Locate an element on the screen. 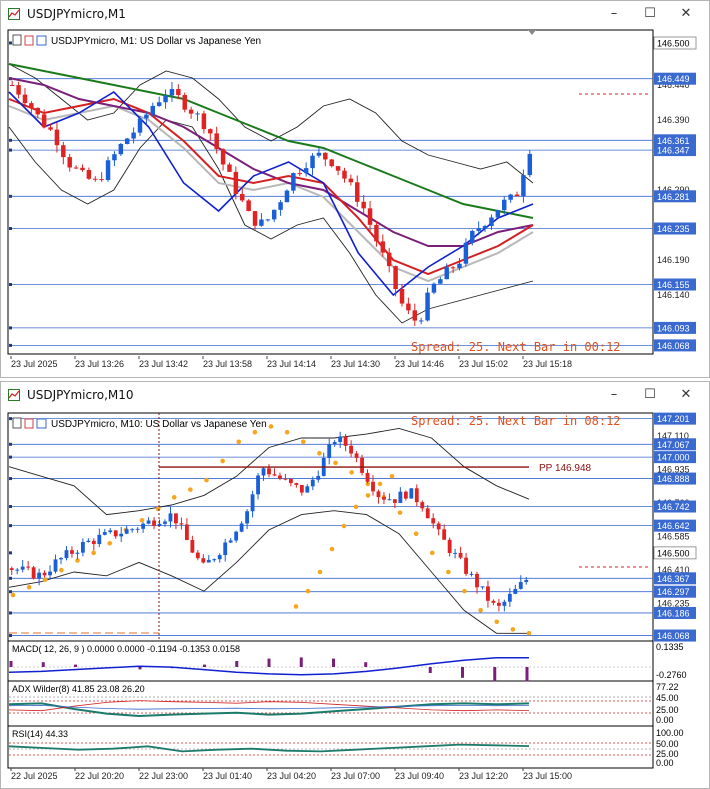 The image size is (710, 789). x-tick-label: 23 Jul 13:42 is located at coordinates (163, 364).